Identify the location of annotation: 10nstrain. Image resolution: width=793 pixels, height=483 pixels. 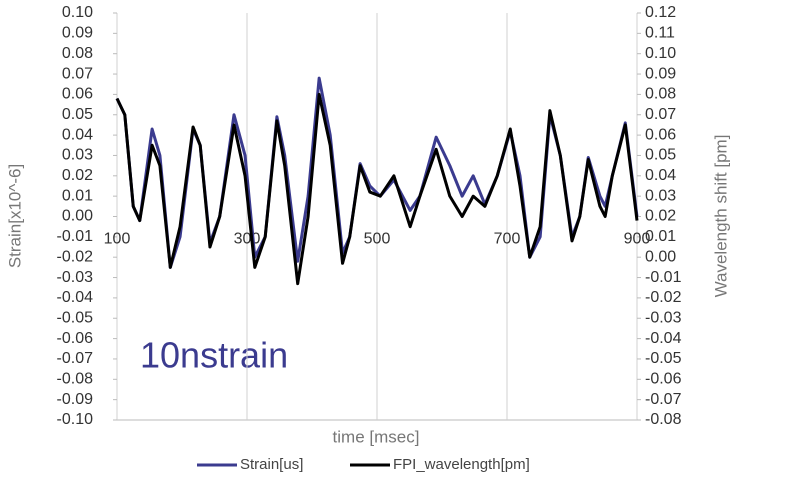
(214, 355).